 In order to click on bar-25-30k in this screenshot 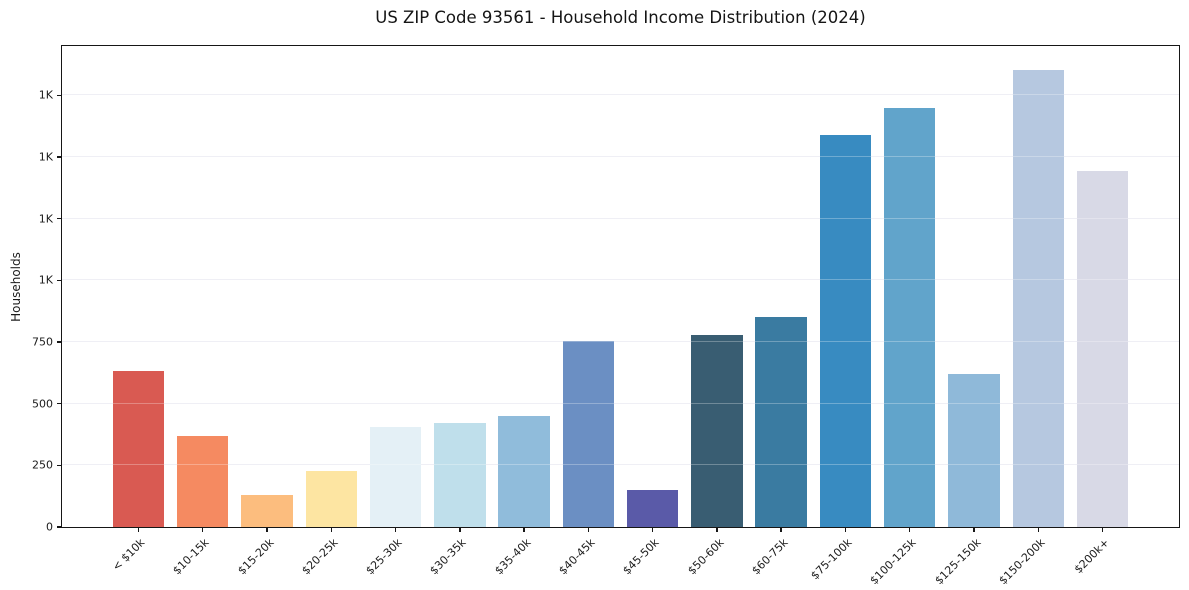, I will do `click(395, 477)`.